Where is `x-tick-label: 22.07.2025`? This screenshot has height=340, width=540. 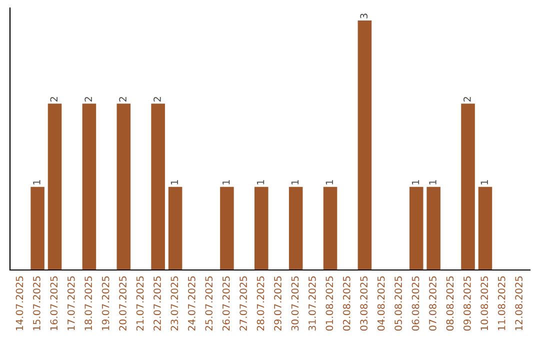 x-tick-label: 22.07.2025 is located at coordinates (157, 303).